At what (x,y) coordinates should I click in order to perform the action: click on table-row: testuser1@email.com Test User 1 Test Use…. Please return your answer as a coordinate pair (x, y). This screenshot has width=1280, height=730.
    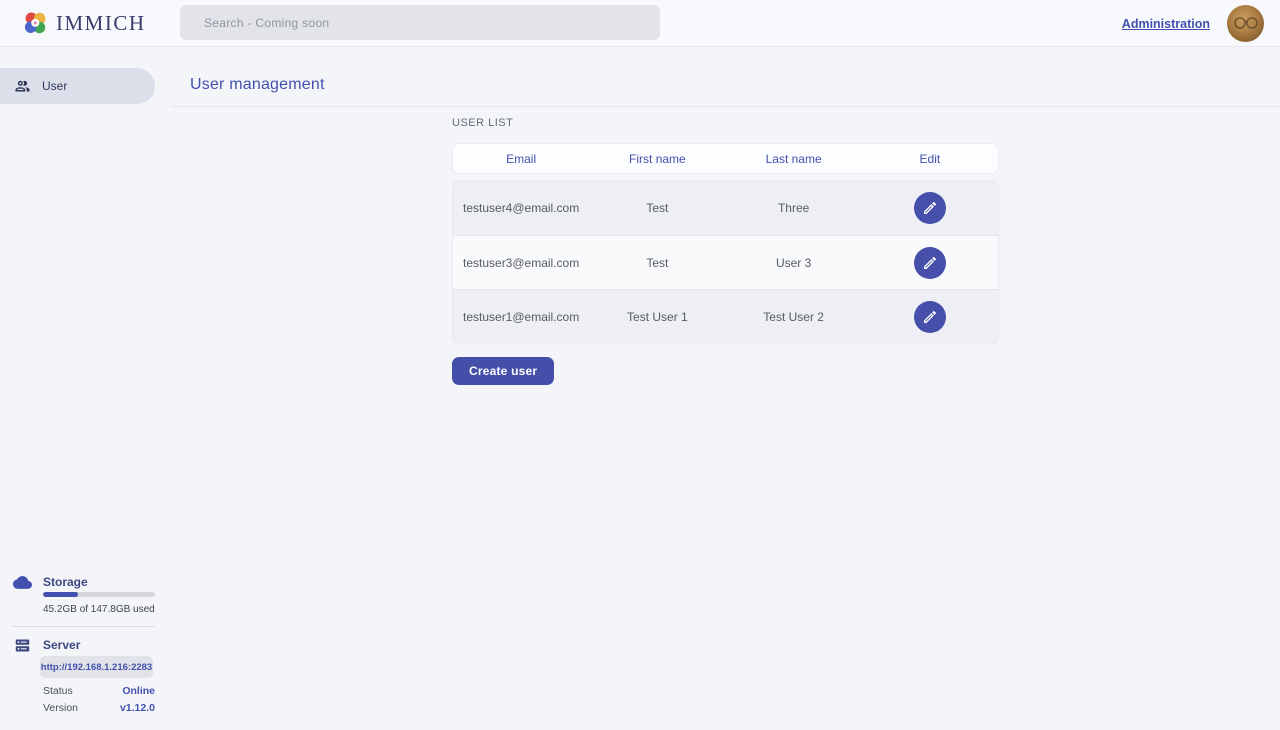
    Looking at the image, I should click on (725, 316).